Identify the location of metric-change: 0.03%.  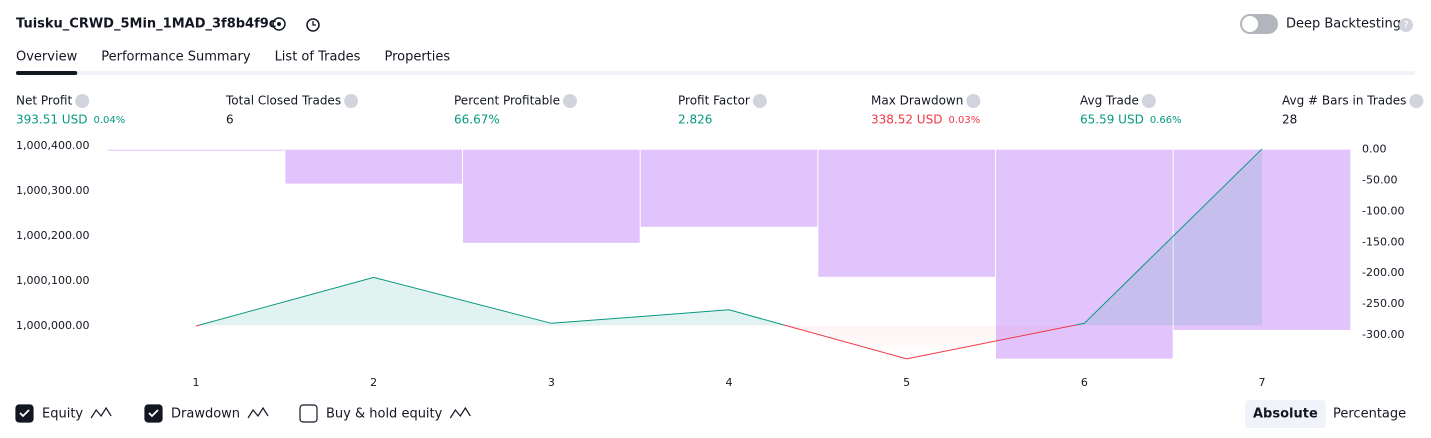
(964, 120).